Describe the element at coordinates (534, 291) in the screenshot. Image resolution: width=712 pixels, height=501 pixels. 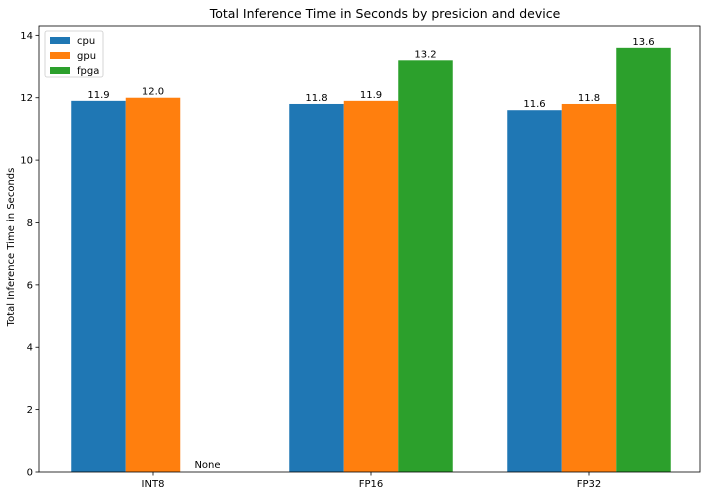
I see `bar-cpu-fp32` at that location.